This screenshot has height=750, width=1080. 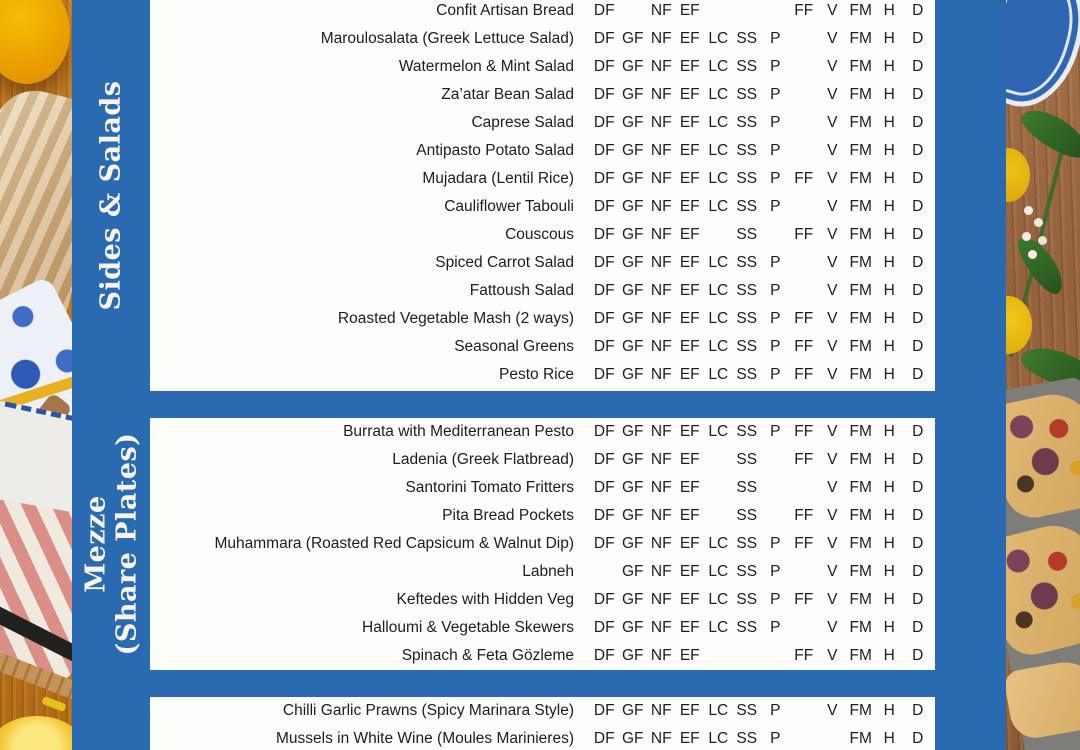 What do you see at coordinates (761, 656) in the screenshot?
I see `dietary-codes: DF GF NF EF FF V FM H D` at bounding box center [761, 656].